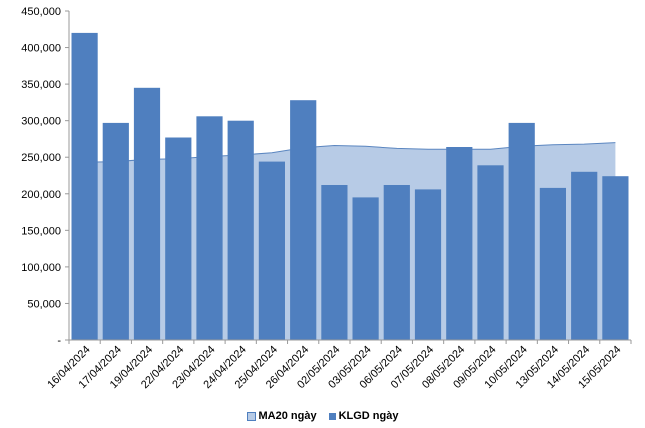  I want to click on y-tick-label: 350,000, so click(41, 85).